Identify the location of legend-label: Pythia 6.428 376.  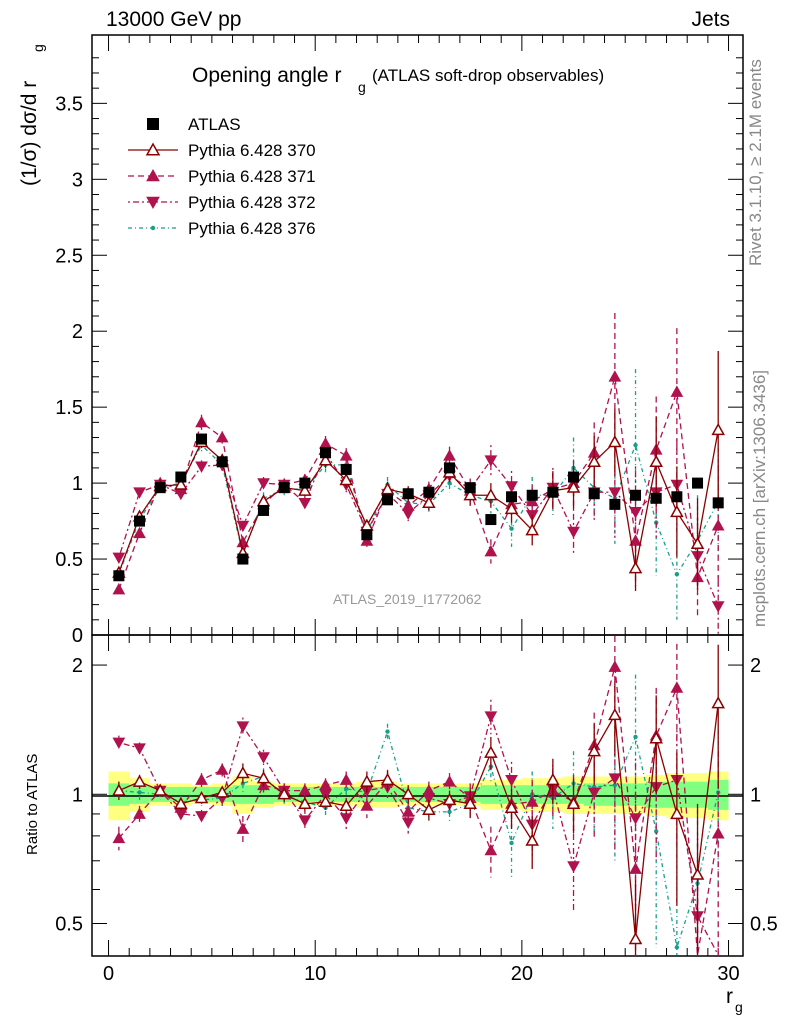
(252, 228).